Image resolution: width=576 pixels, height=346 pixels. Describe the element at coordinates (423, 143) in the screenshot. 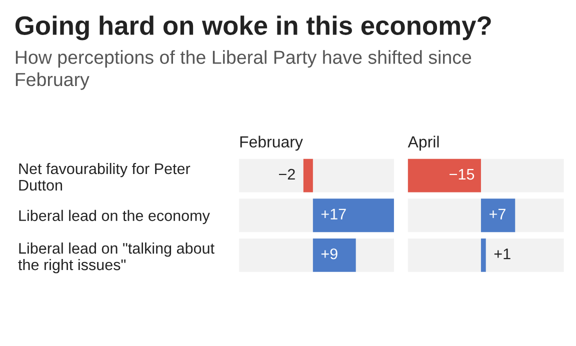

I see `chart-title: April` at that location.